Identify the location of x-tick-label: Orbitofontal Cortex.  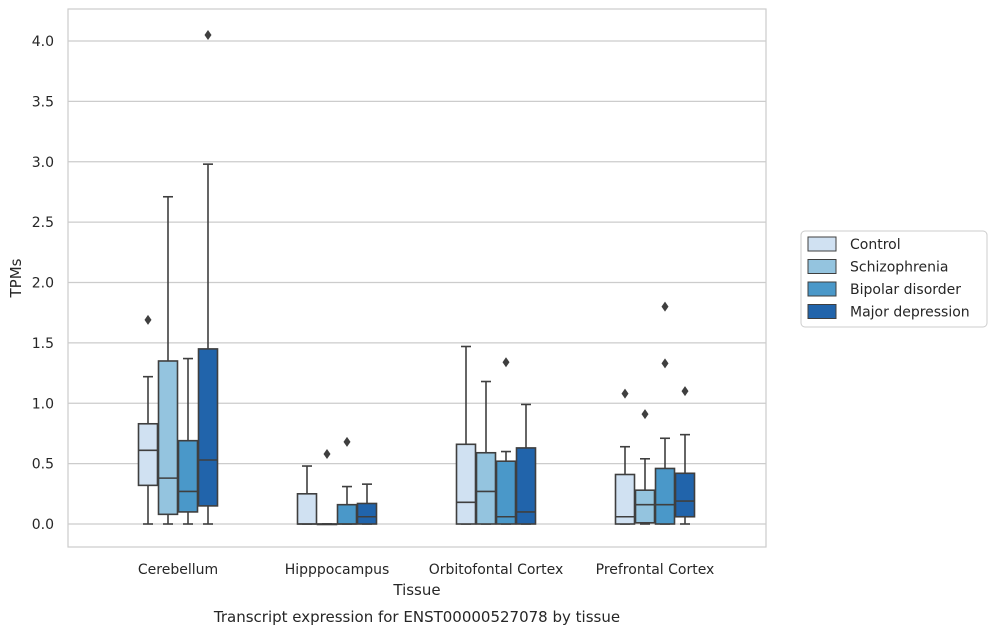
(496, 570).